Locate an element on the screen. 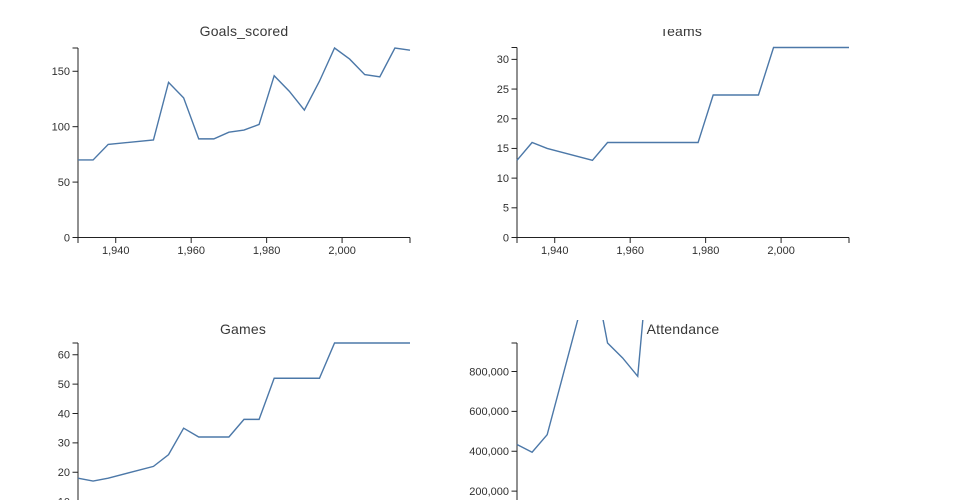 The height and width of the screenshot is (500, 960). y-tick-label: 60 is located at coordinates (64, 356).